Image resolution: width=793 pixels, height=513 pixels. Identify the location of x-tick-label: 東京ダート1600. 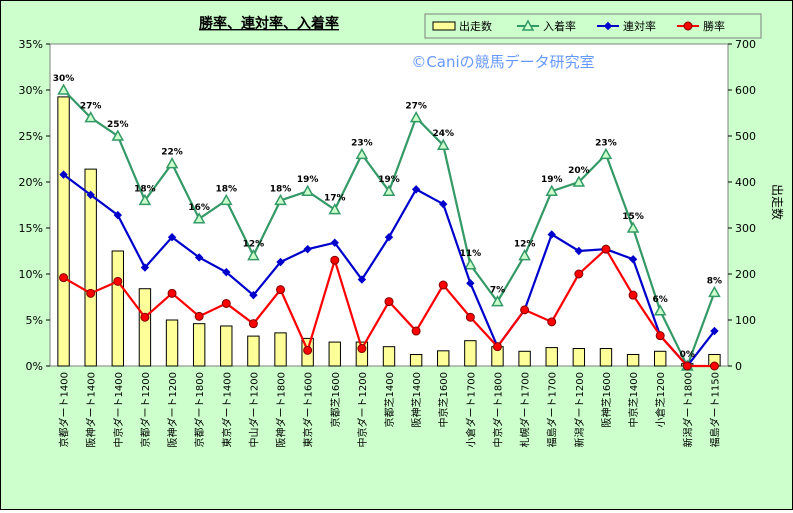
(308, 409).